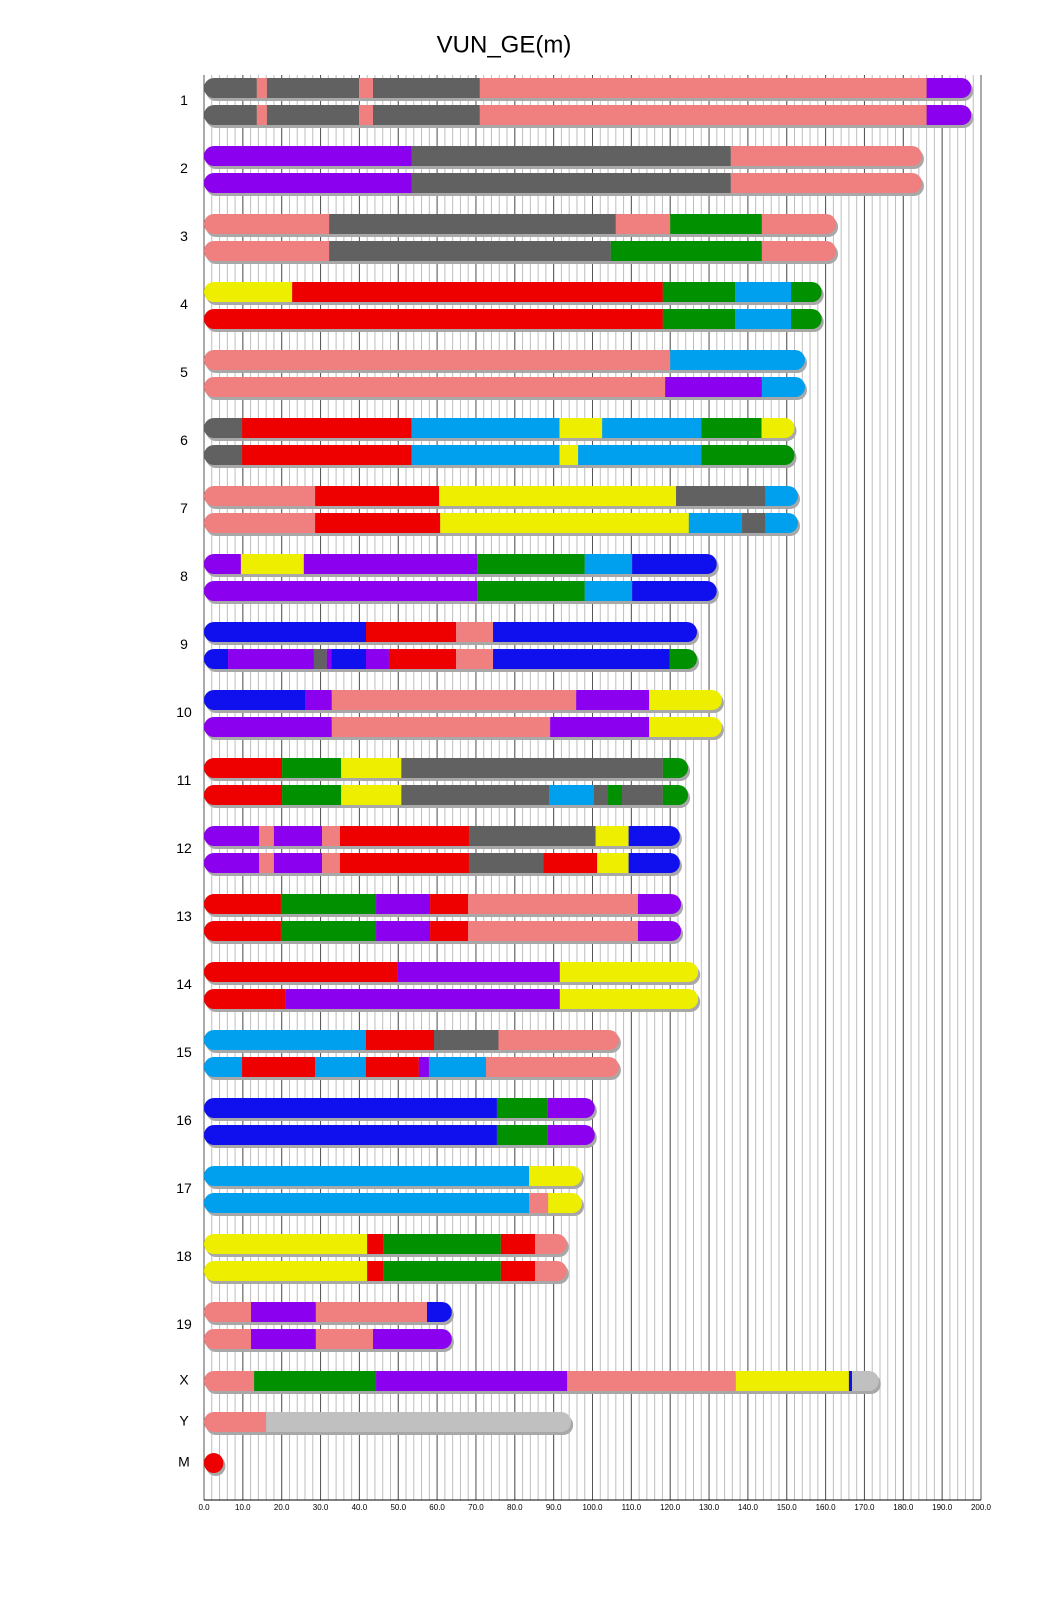  I want to click on x-tick-label: 70.0, so click(476, 1507).